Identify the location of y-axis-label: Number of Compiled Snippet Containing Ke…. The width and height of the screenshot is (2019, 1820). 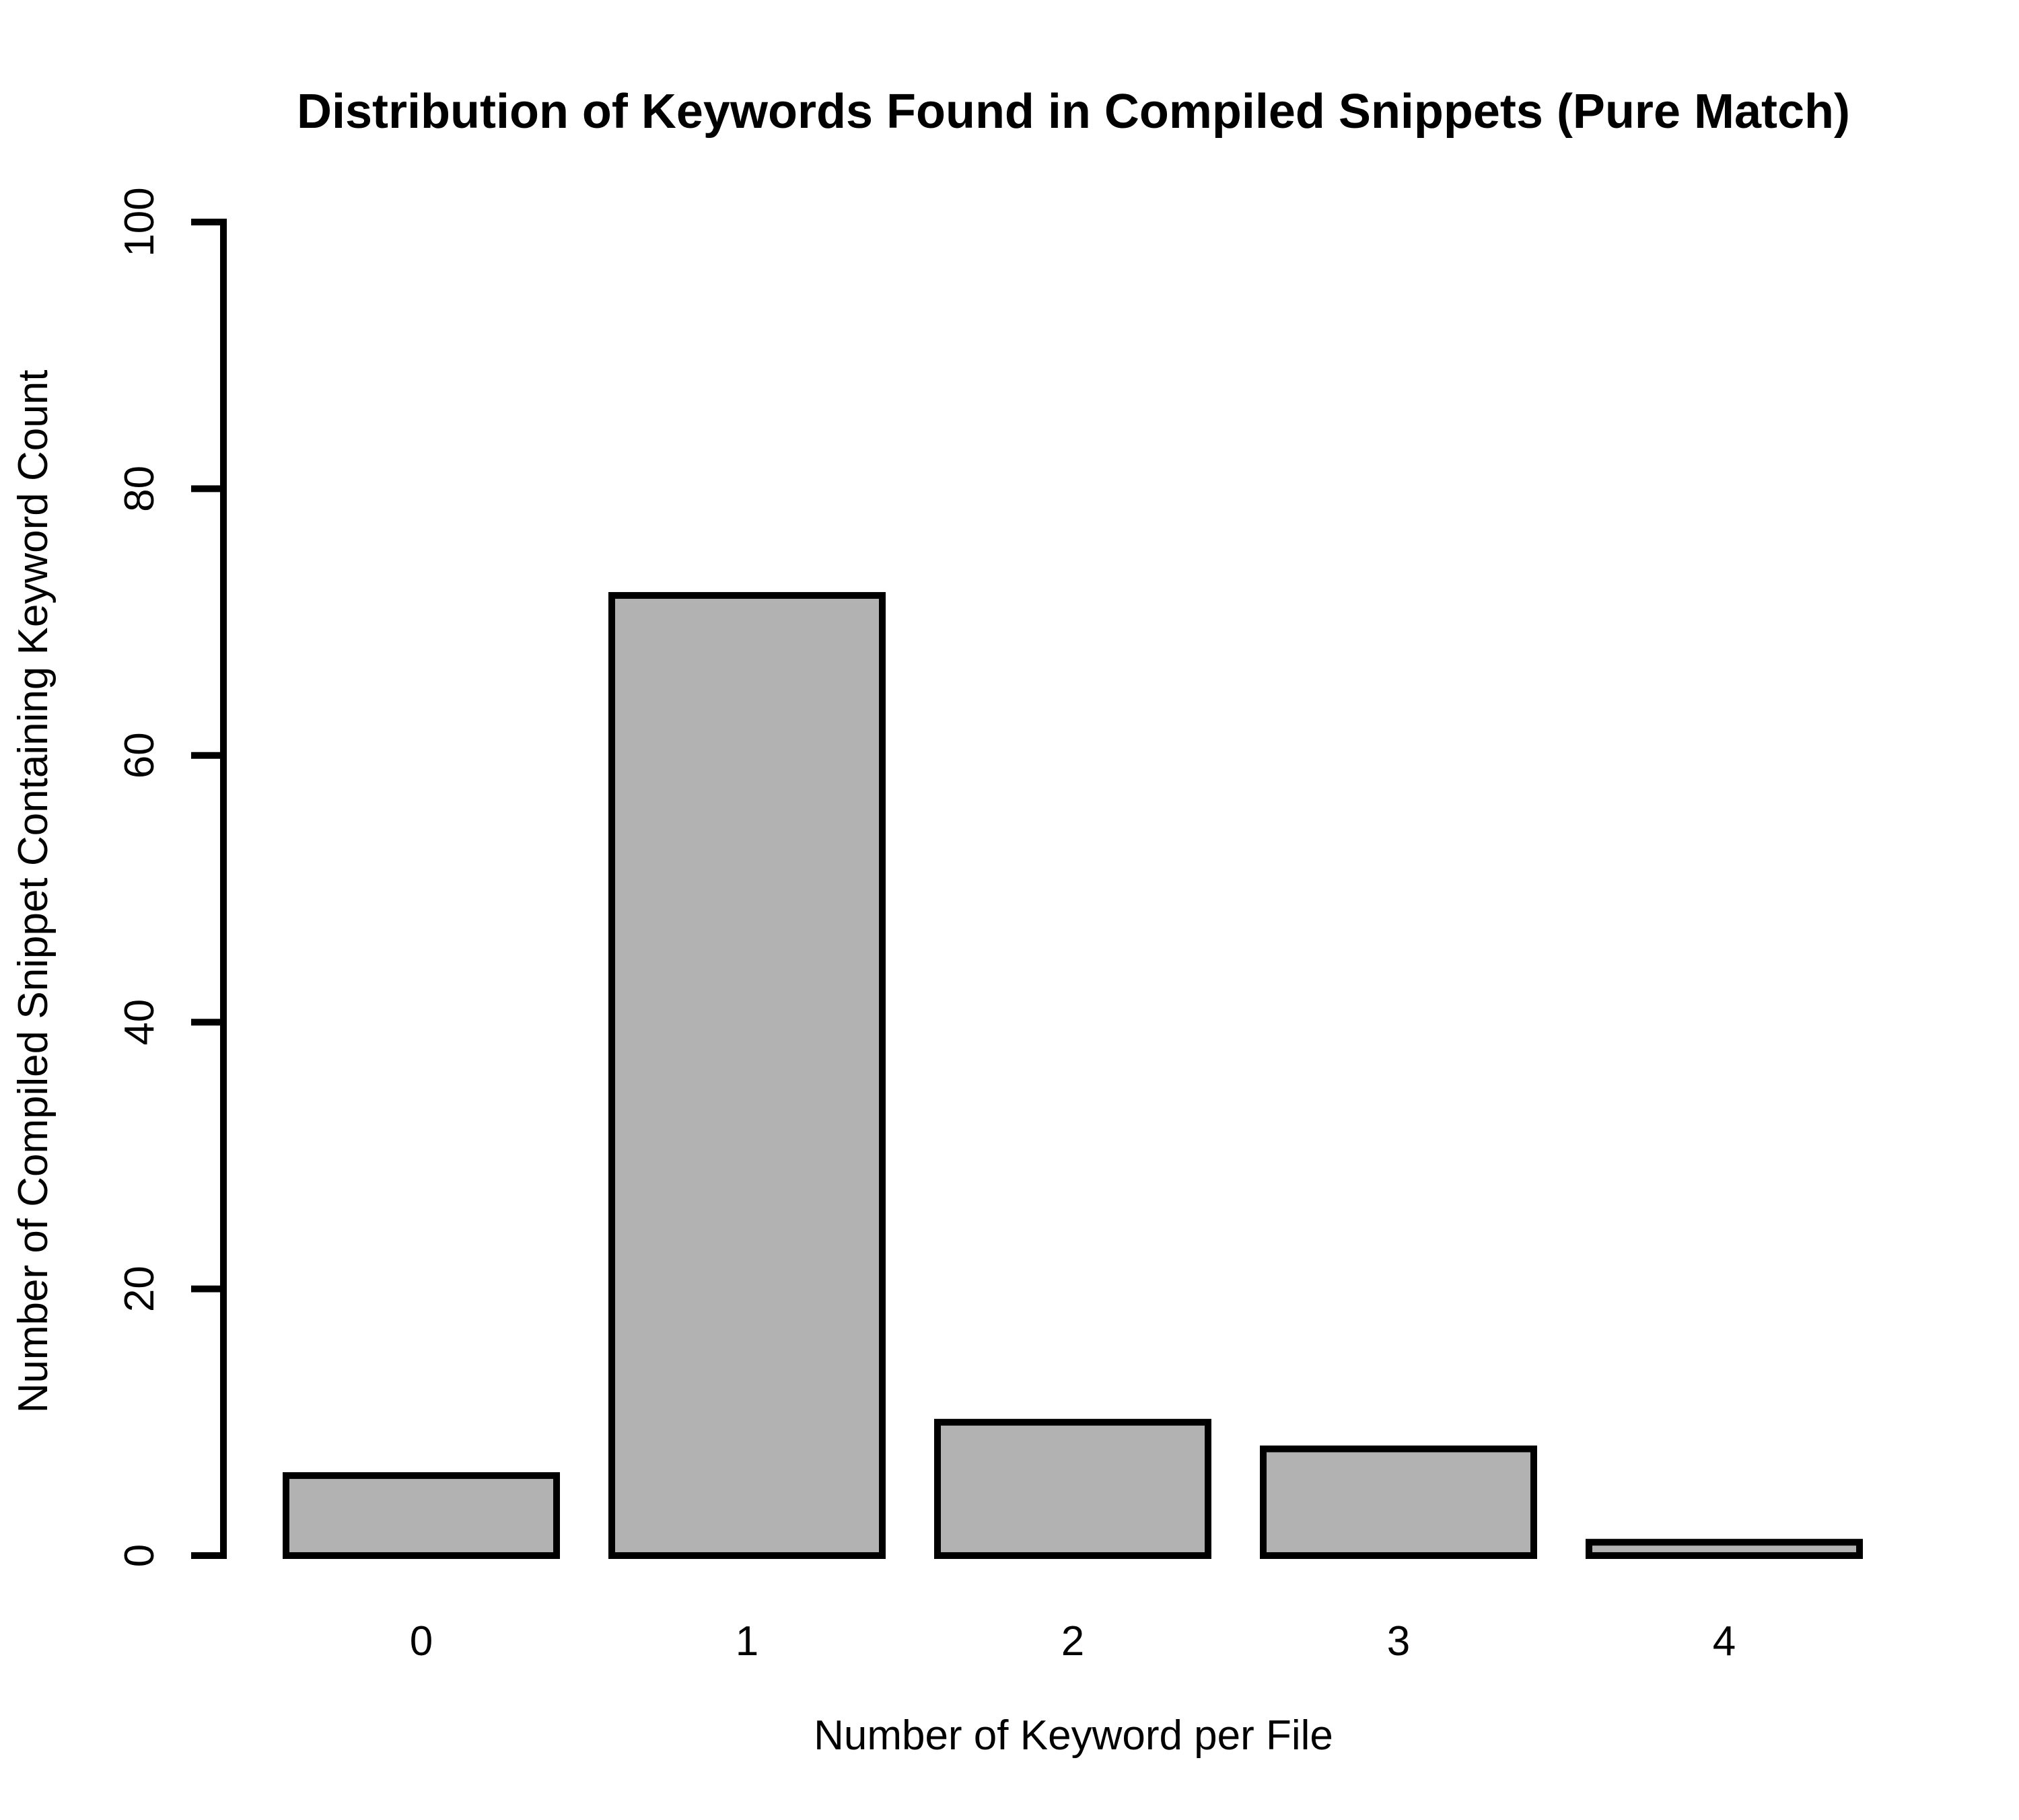
(33, 892).